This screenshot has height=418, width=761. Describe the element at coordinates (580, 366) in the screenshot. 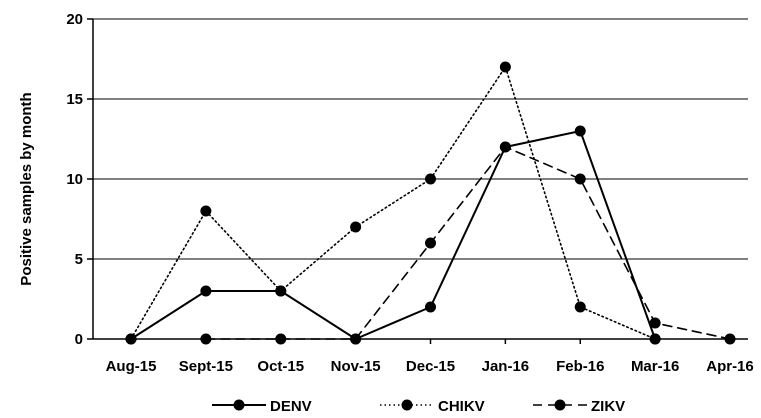

I see `x-tick-label: Feb-16` at that location.